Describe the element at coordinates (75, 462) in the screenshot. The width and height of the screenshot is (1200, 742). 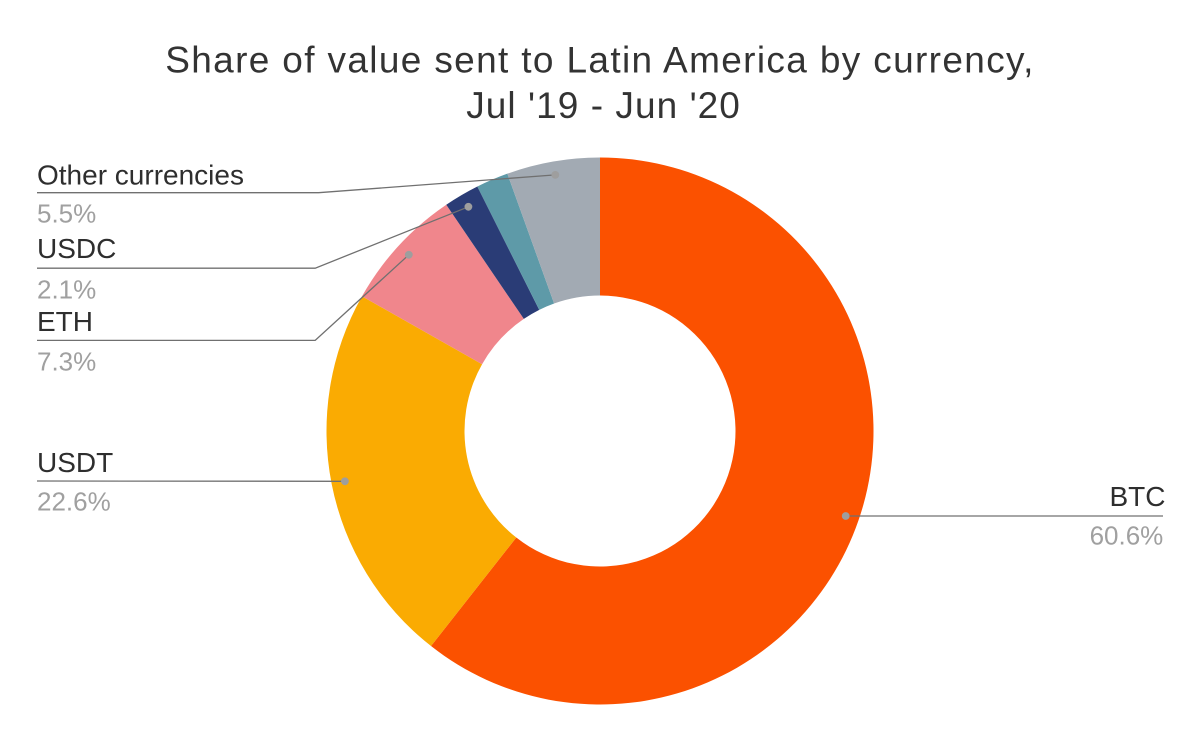
I see `svg-text: USDT` at that location.